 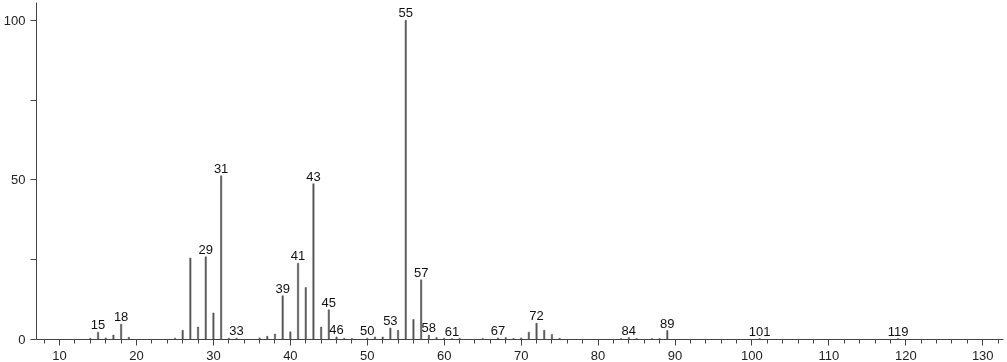 I want to click on annotation: 55, so click(x=405, y=13).